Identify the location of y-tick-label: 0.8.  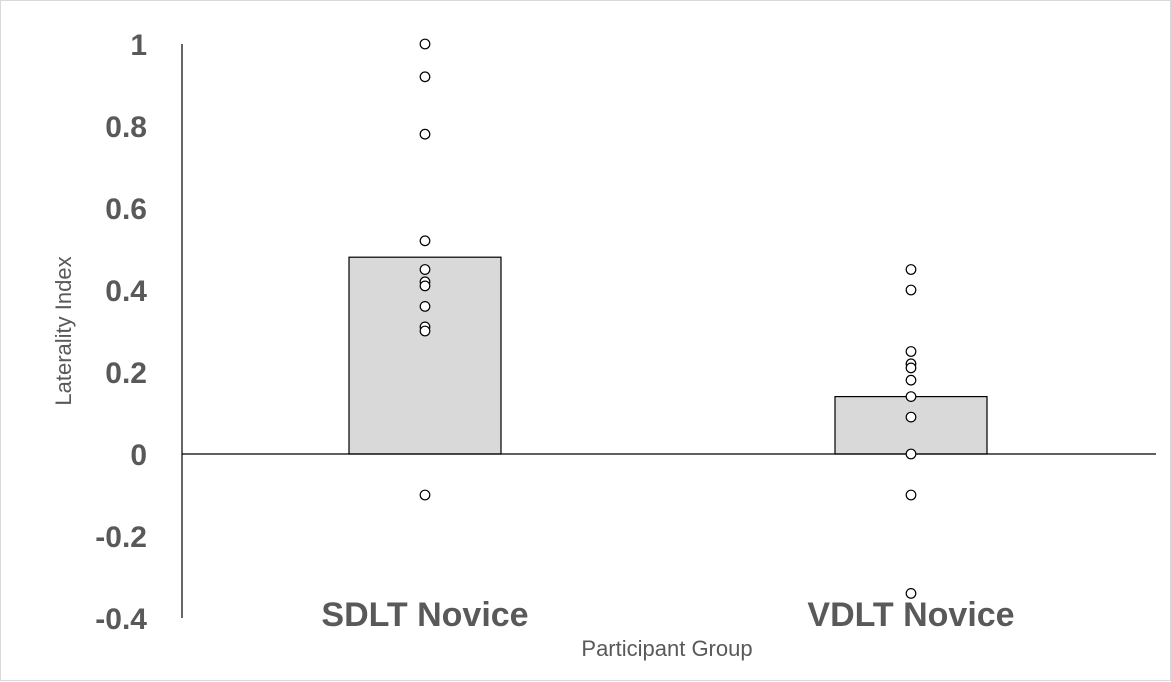
(126, 127).